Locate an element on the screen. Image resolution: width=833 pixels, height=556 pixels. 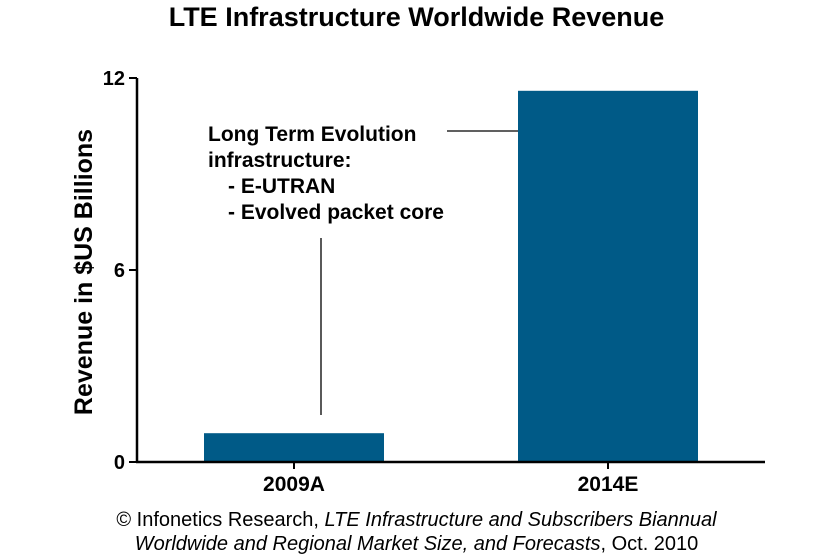
bar-2014E is located at coordinates (608, 276).